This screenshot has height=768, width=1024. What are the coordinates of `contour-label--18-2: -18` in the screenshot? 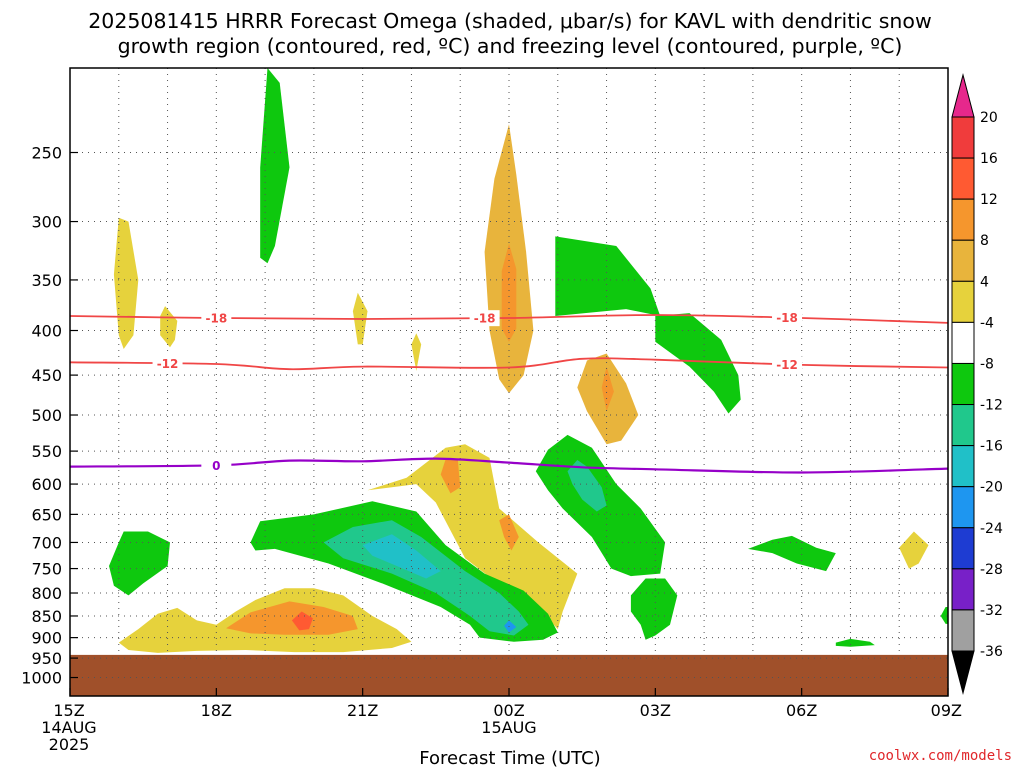 It's located at (787, 318).